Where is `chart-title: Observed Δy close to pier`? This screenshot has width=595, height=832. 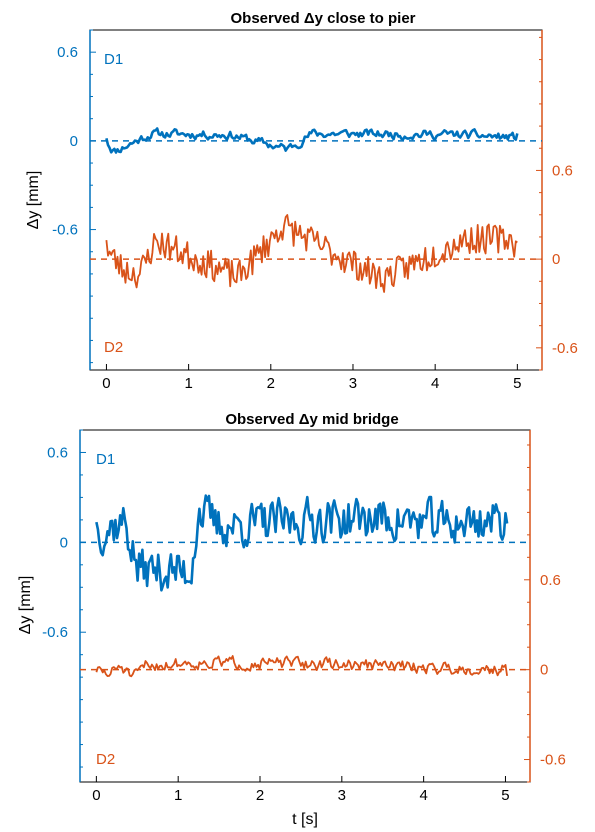 chart-title: Observed Δy close to pier is located at coordinates (322, 18).